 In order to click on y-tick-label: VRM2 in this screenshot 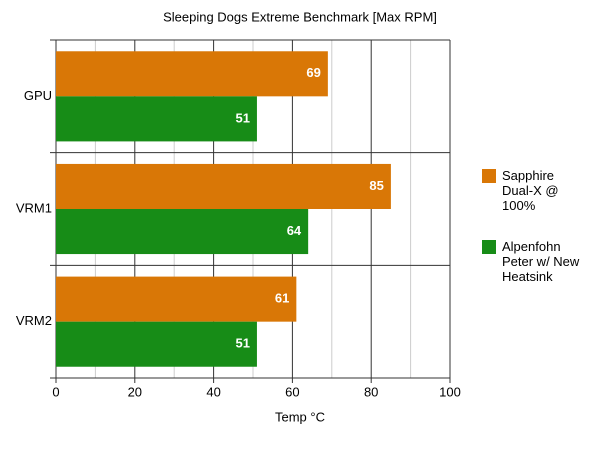, I will do `click(34, 320)`.